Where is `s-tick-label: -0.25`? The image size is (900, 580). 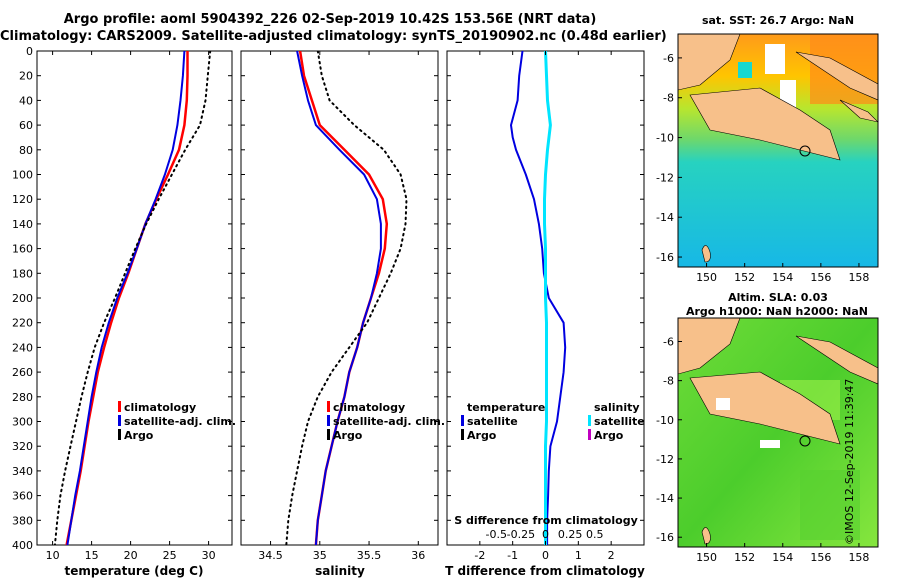
s-tick-label: -0.25 is located at coordinates (521, 534).